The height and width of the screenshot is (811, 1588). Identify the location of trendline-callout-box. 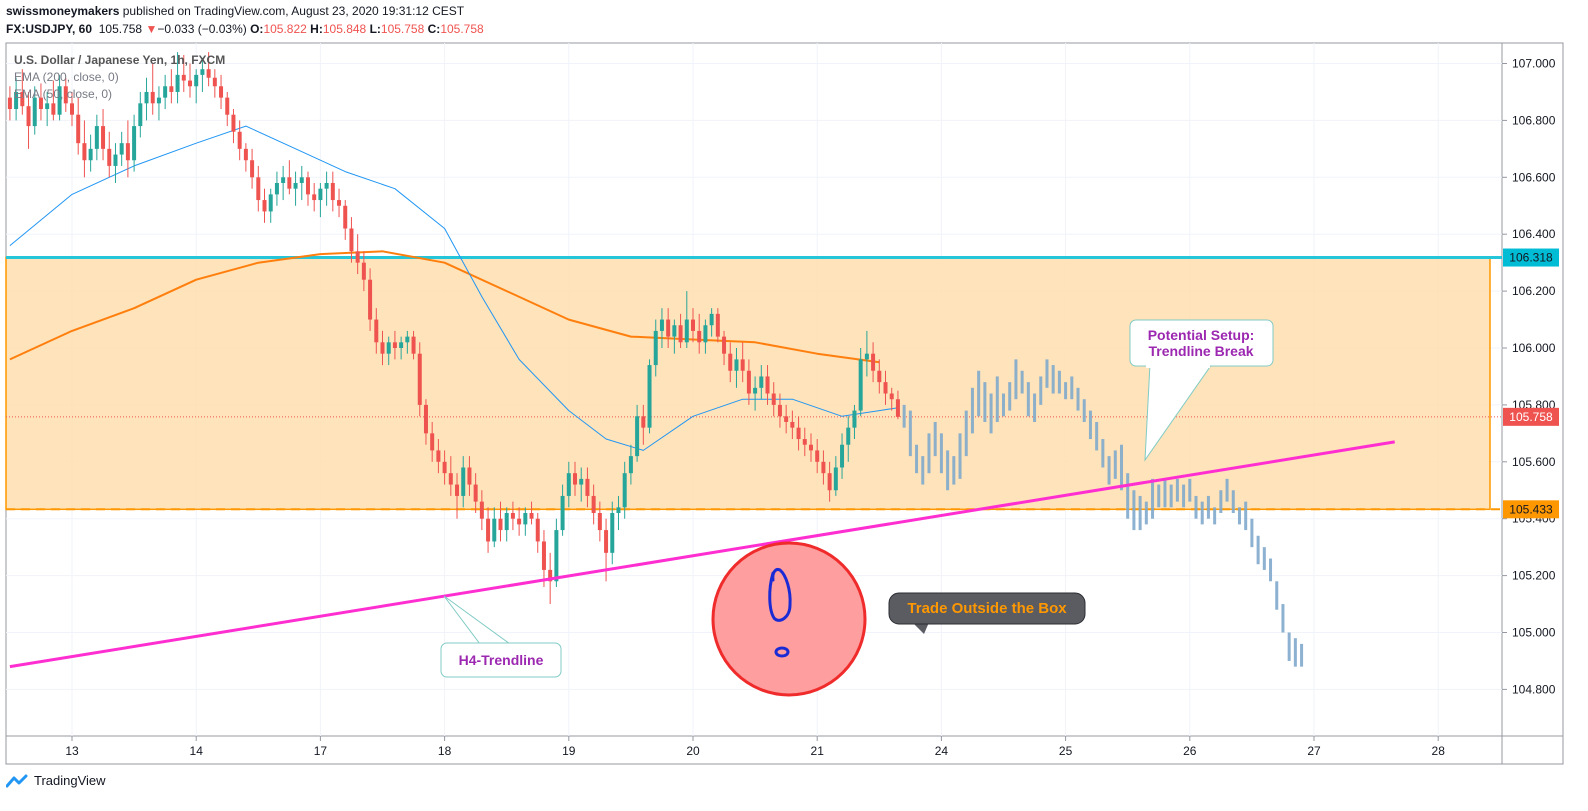
(501, 660).